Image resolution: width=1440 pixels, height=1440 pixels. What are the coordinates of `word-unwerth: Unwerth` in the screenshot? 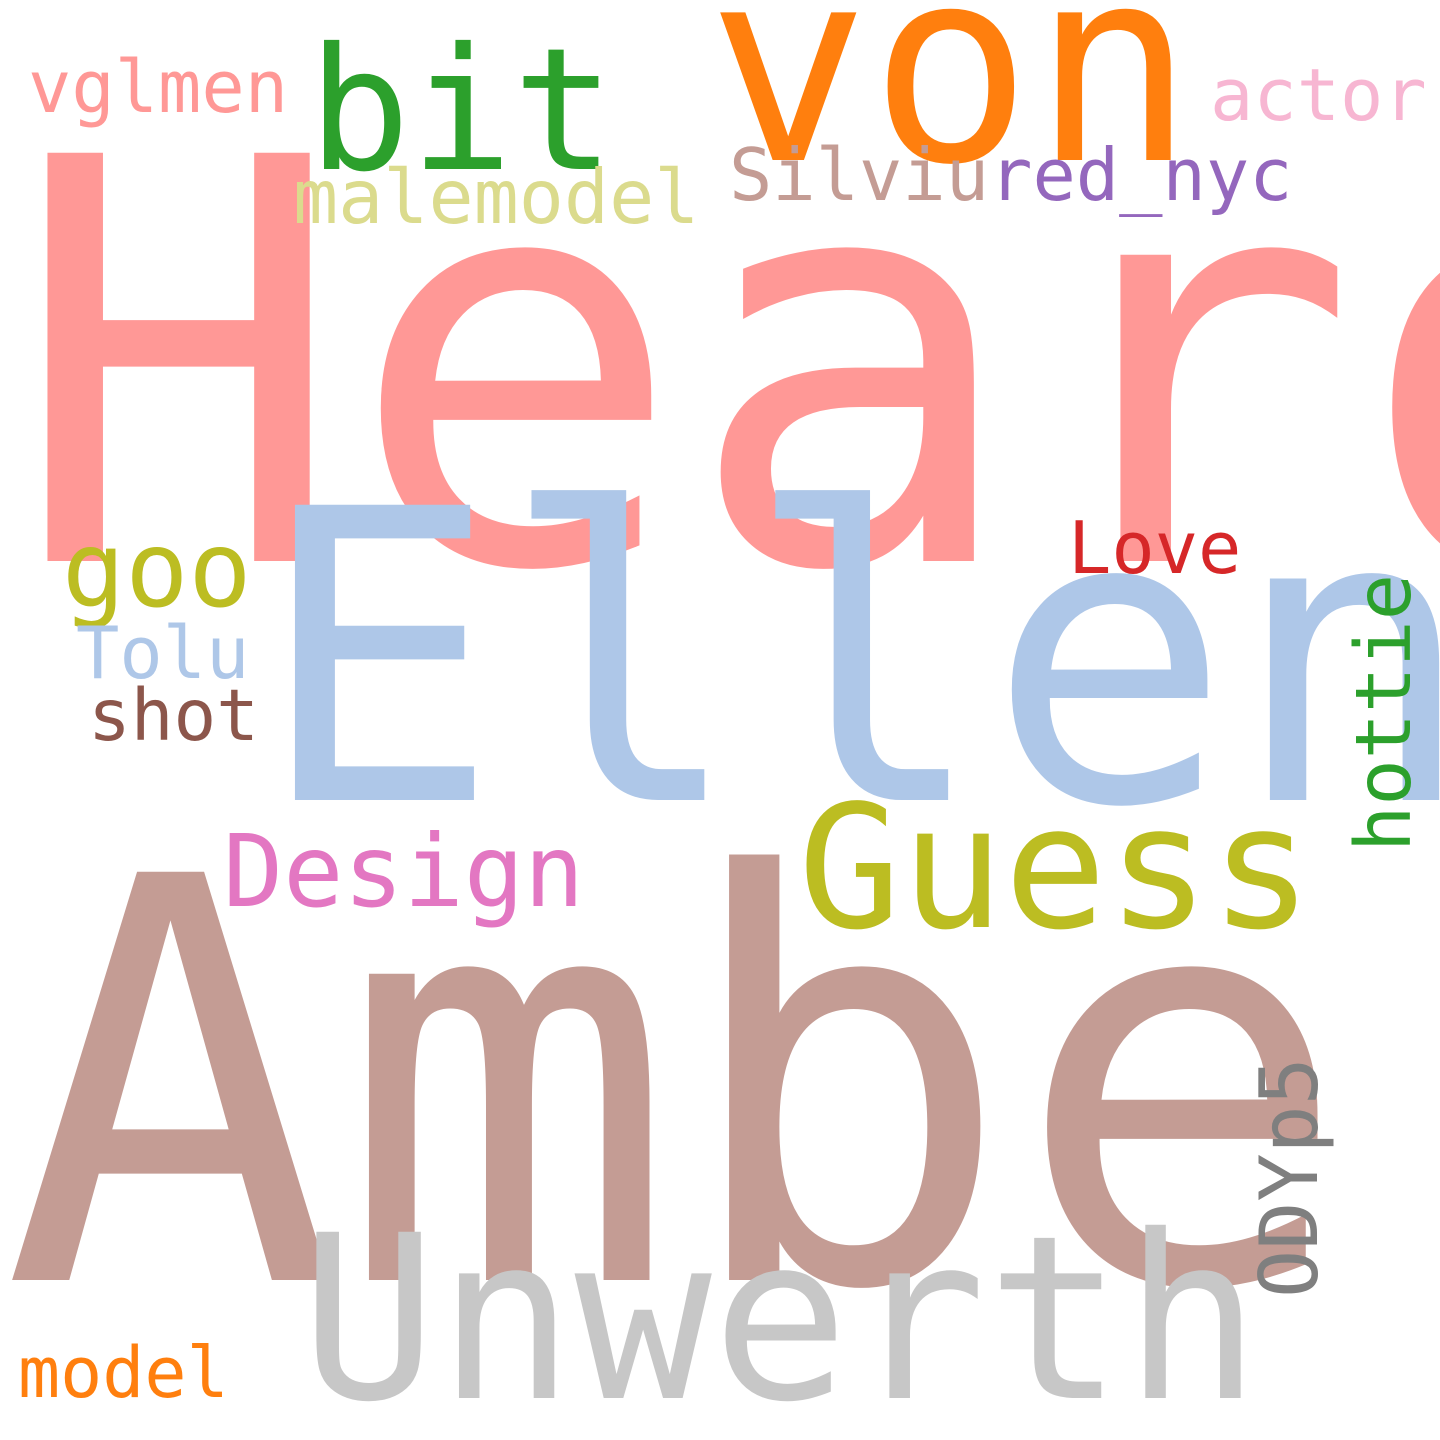 It's located at (780, 1313).